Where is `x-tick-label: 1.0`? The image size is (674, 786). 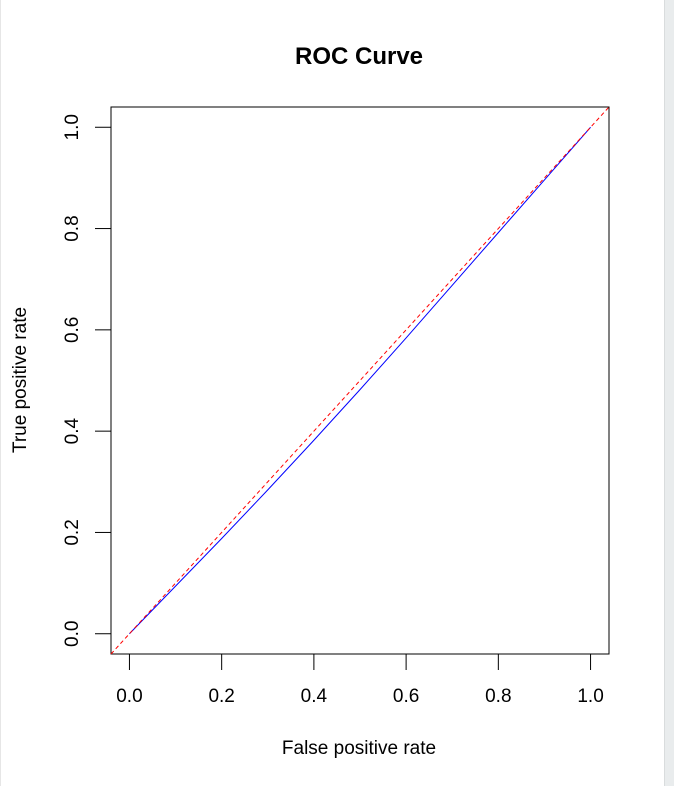 x-tick-label: 1.0 is located at coordinates (590, 696).